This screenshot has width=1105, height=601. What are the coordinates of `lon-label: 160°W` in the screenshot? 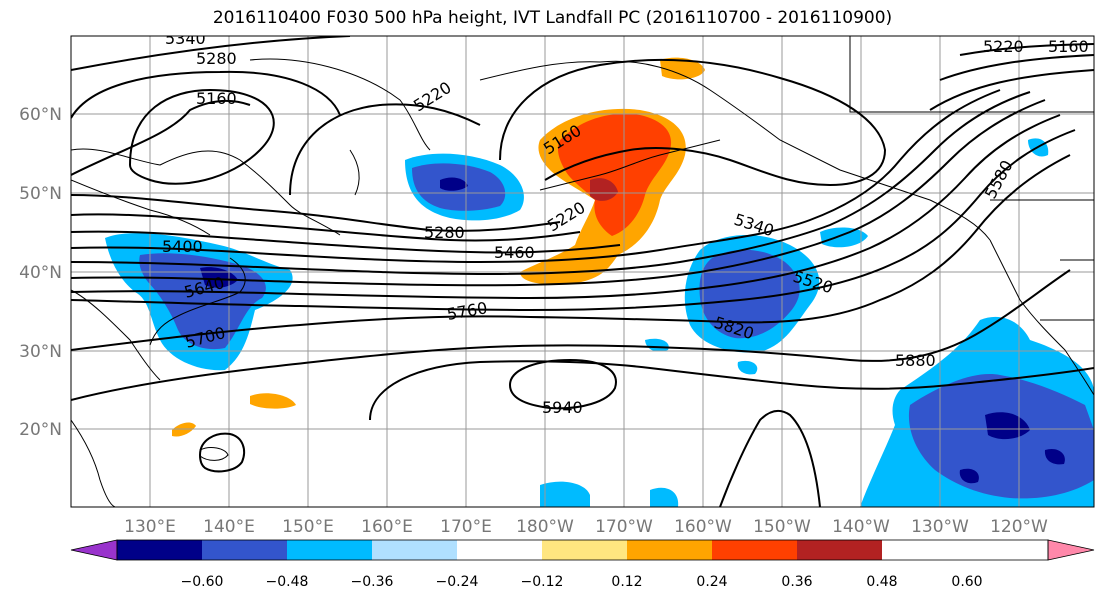 It's located at (703, 527).